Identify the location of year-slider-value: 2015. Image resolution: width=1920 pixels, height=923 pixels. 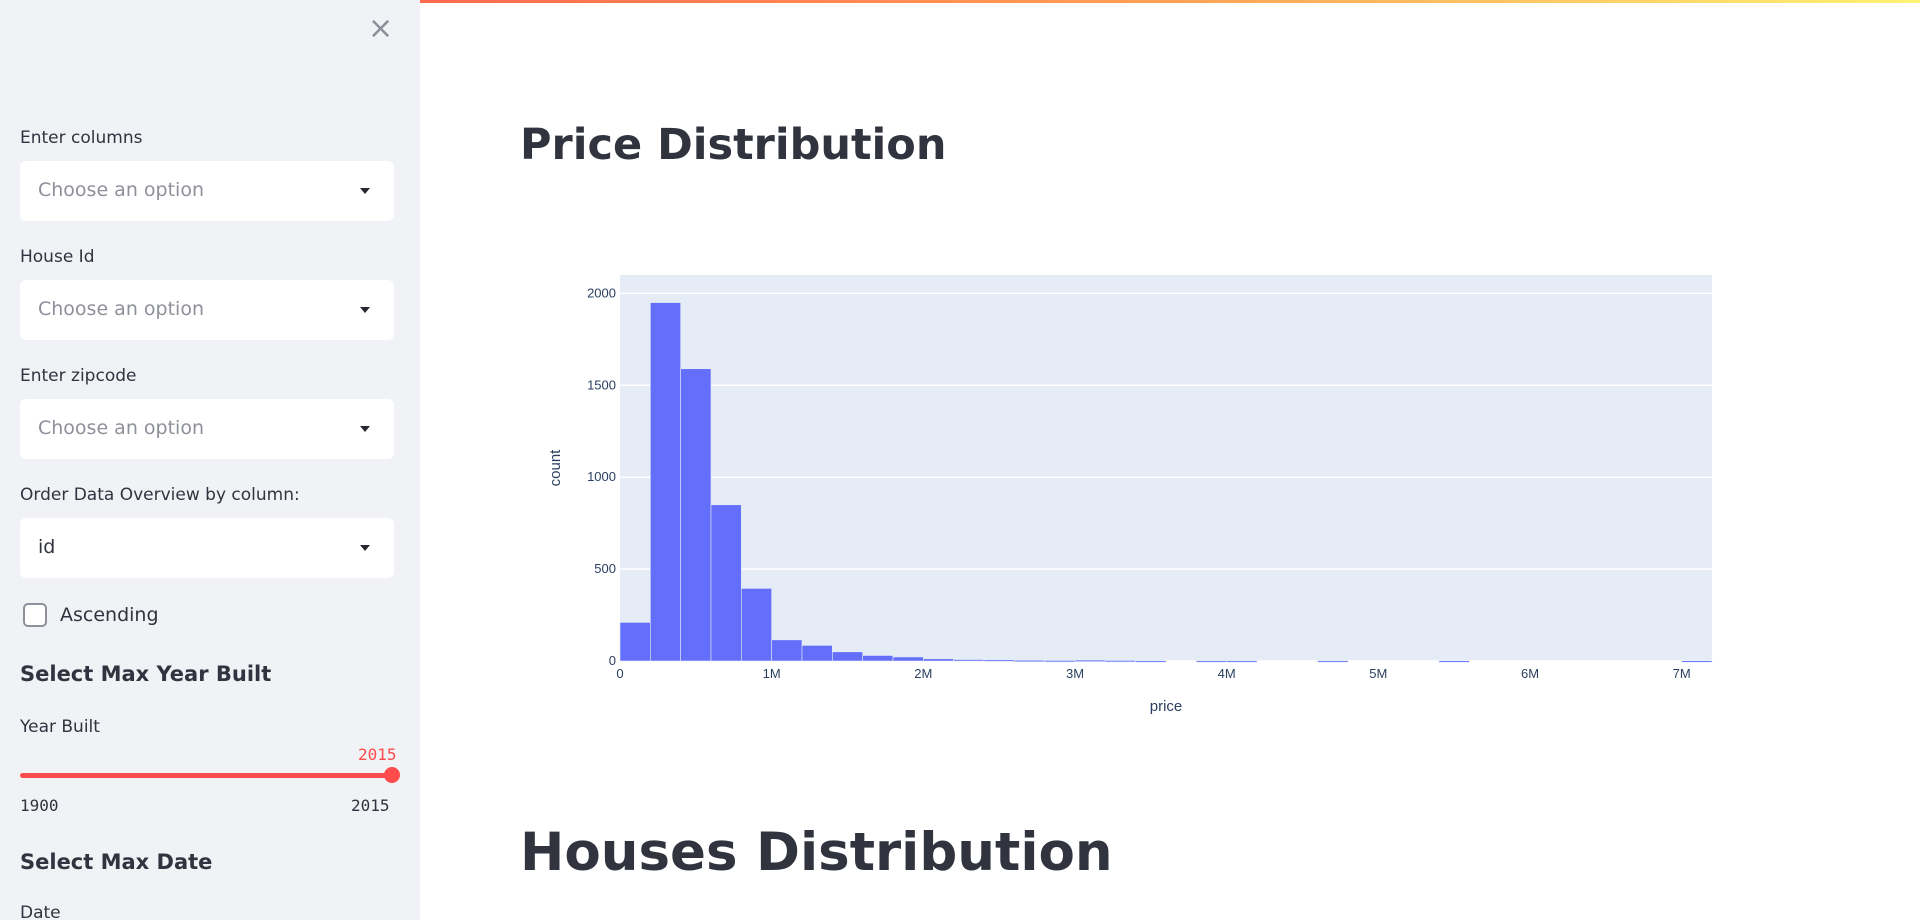
(377, 754).